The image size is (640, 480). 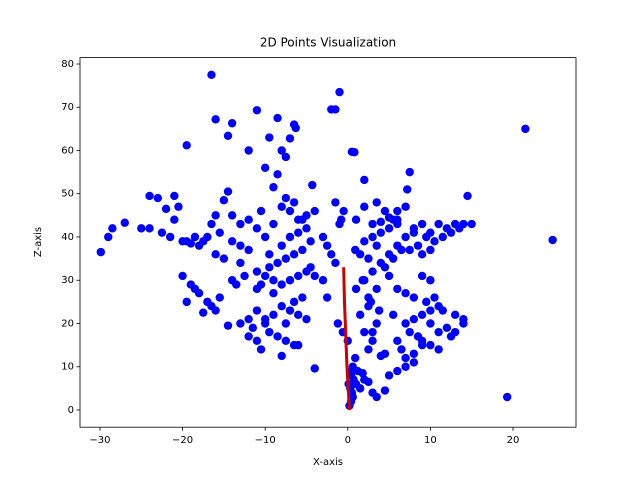 What do you see at coordinates (67, 323) in the screenshot?
I see `y-tick-label: 20` at bounding box center [67, 323].